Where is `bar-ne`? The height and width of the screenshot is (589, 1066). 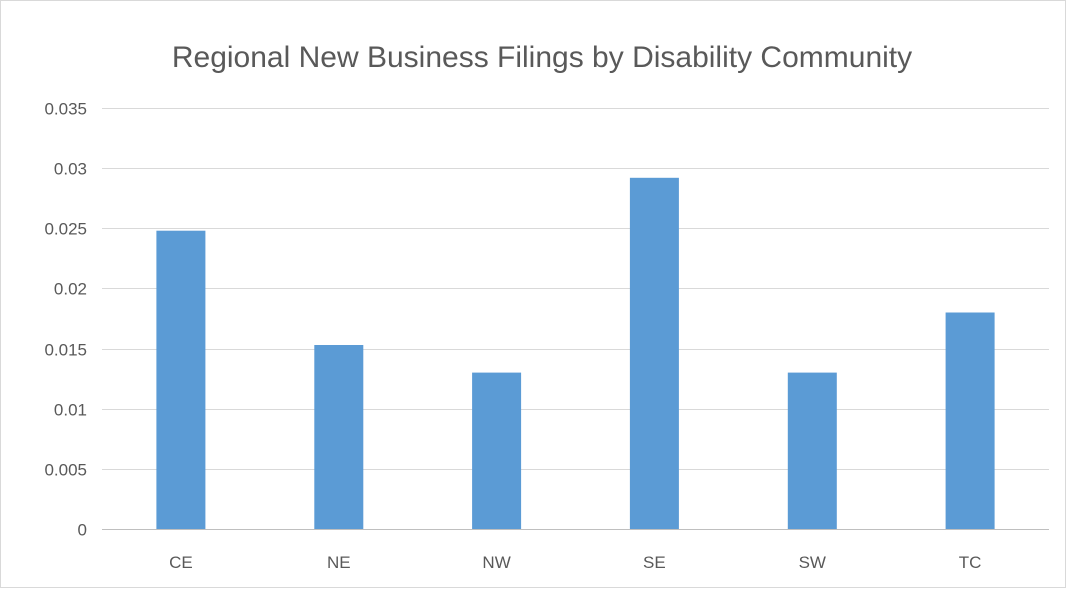
bar-ne is located at coordinates (339, 437).